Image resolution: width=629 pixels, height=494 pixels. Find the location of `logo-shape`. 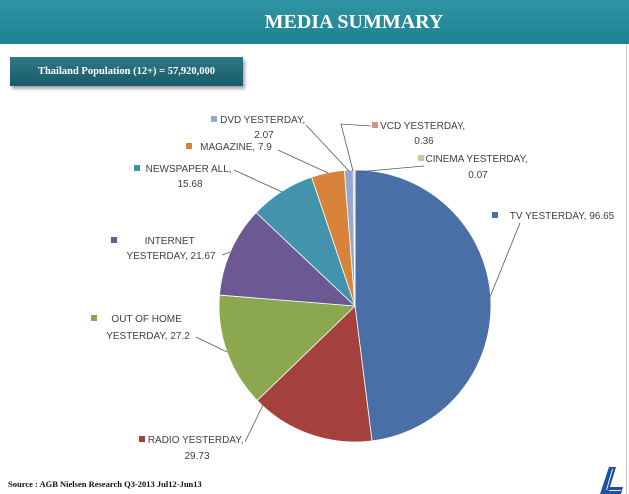

logo-shape is located at coordinates (611, 480).